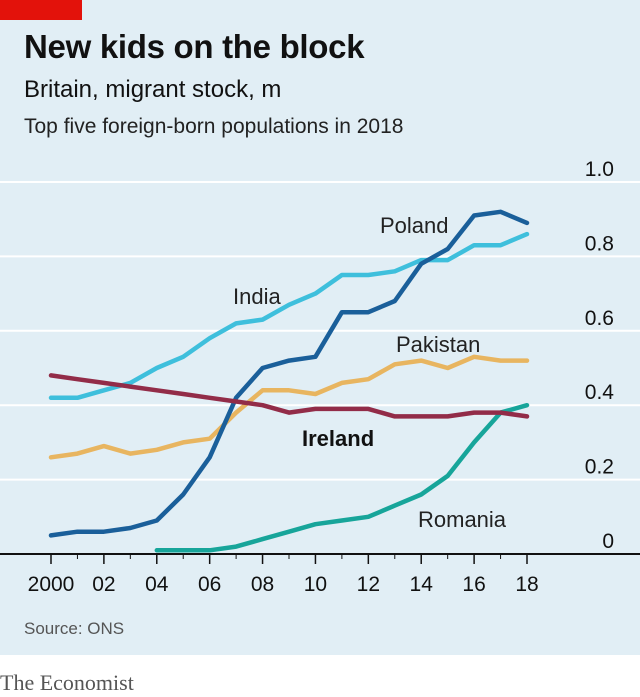 The image size is (640, 697). What do you see at coordinates (257, 296) in the screenshot?
I see `series-label-india: India` at bounding box center [257, 296].